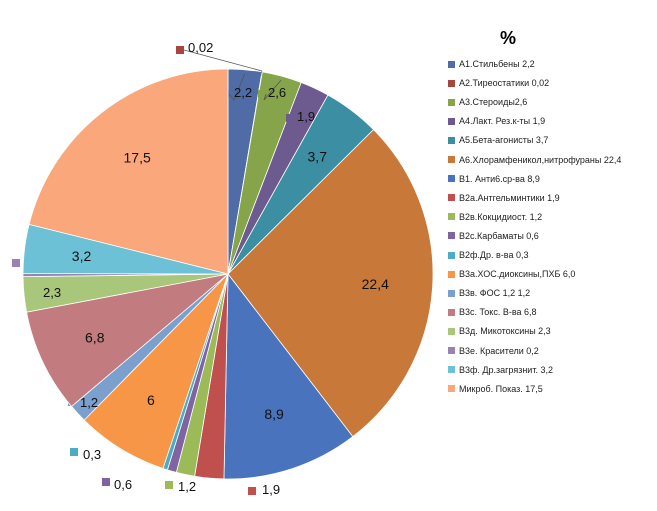  What do you see at coordinates (497, 64) in the screenshot?
I see `legend-label: A1.Стильбены 2,2` at bounding box center [497, 64].